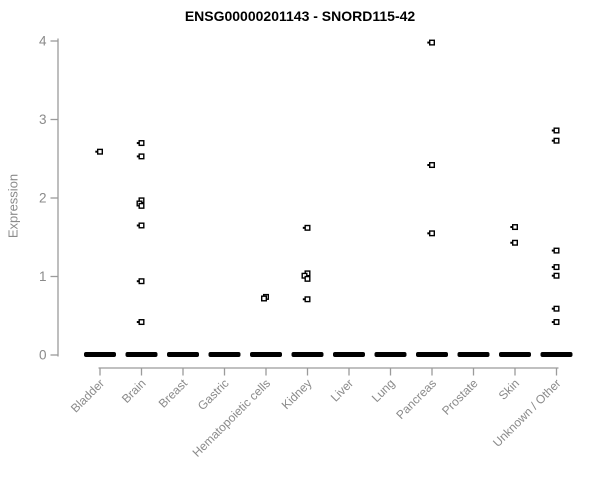  What do you see at coordinates (231, 417) in the screenshot?
I see `x-tick-label: Hematopoietic cells` at bounding box center [231, 417].